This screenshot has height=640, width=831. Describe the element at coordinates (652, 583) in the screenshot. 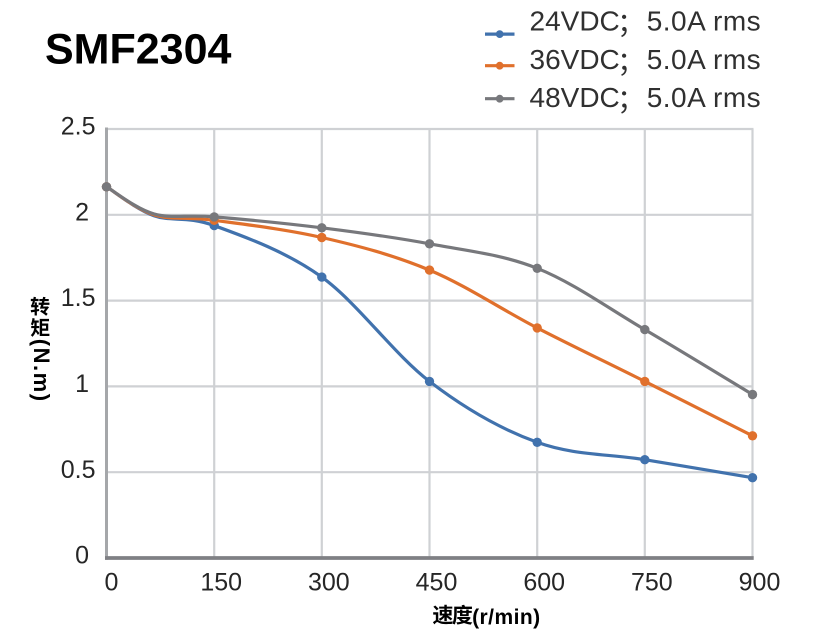

I see `svg-text: 750` at that location.